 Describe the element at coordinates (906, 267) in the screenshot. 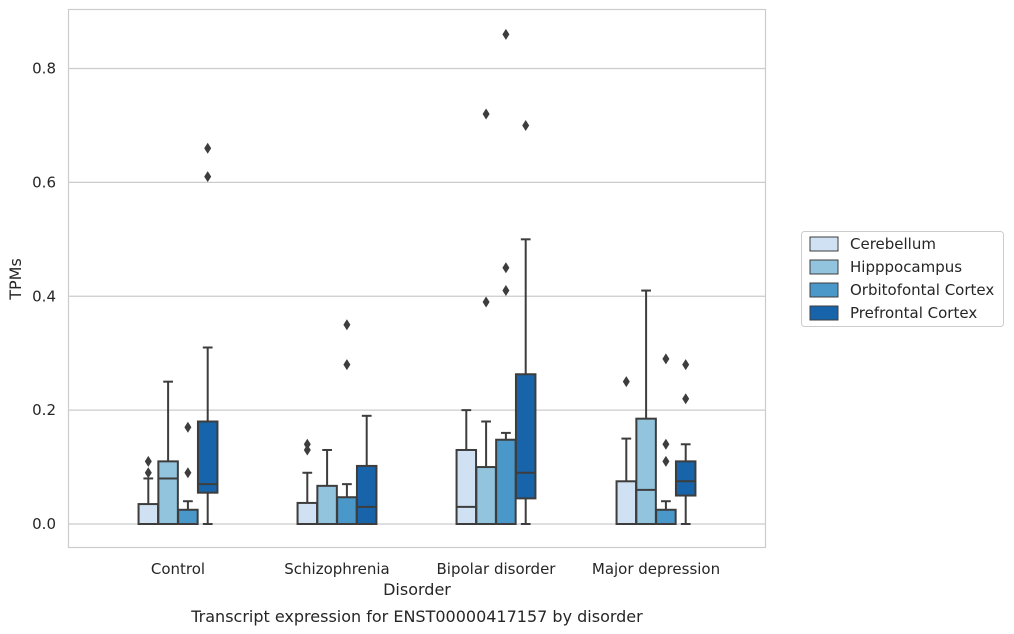

I see `legend-label: Hipppocampus` at that location.